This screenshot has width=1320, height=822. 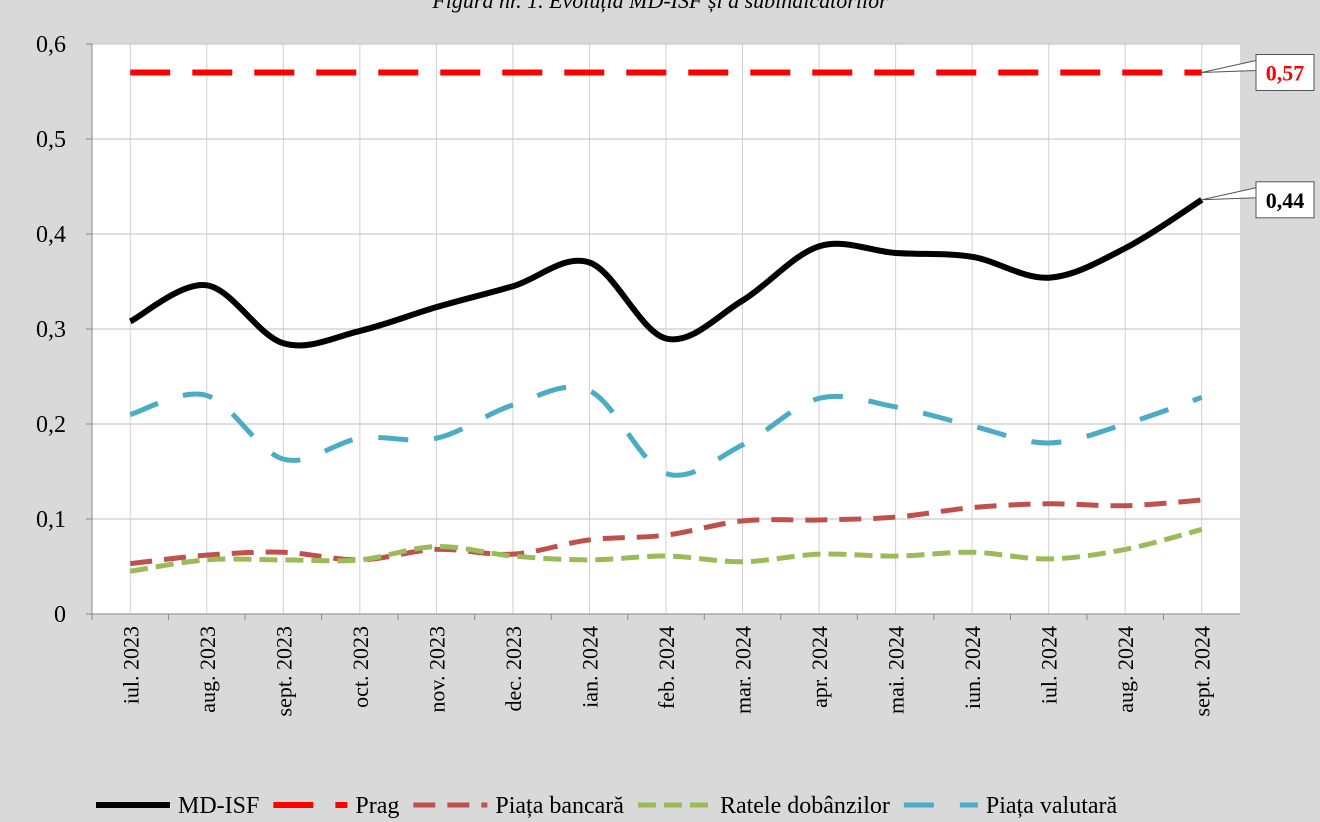 I want to click on y-tick-label: 0,5, so click(x=51, y=140).